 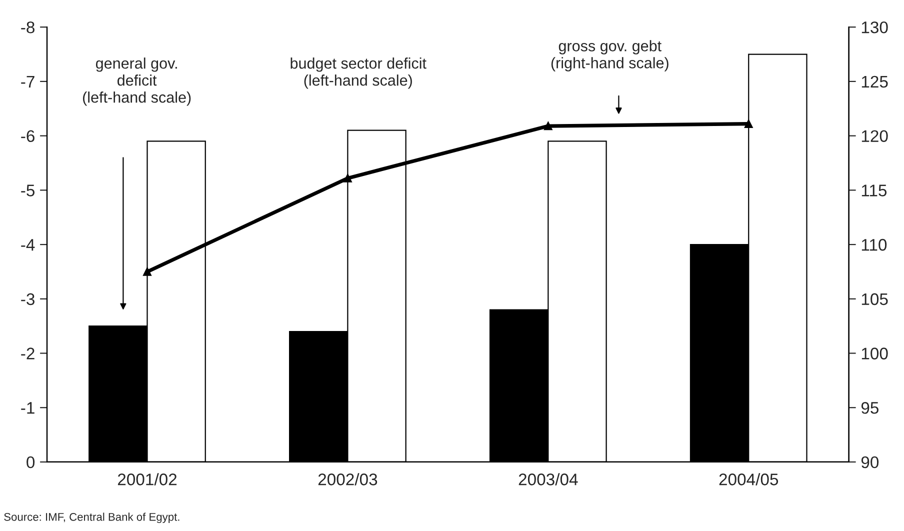 I want to click on y2-tick-label: 110, so click(x=874, y=244).